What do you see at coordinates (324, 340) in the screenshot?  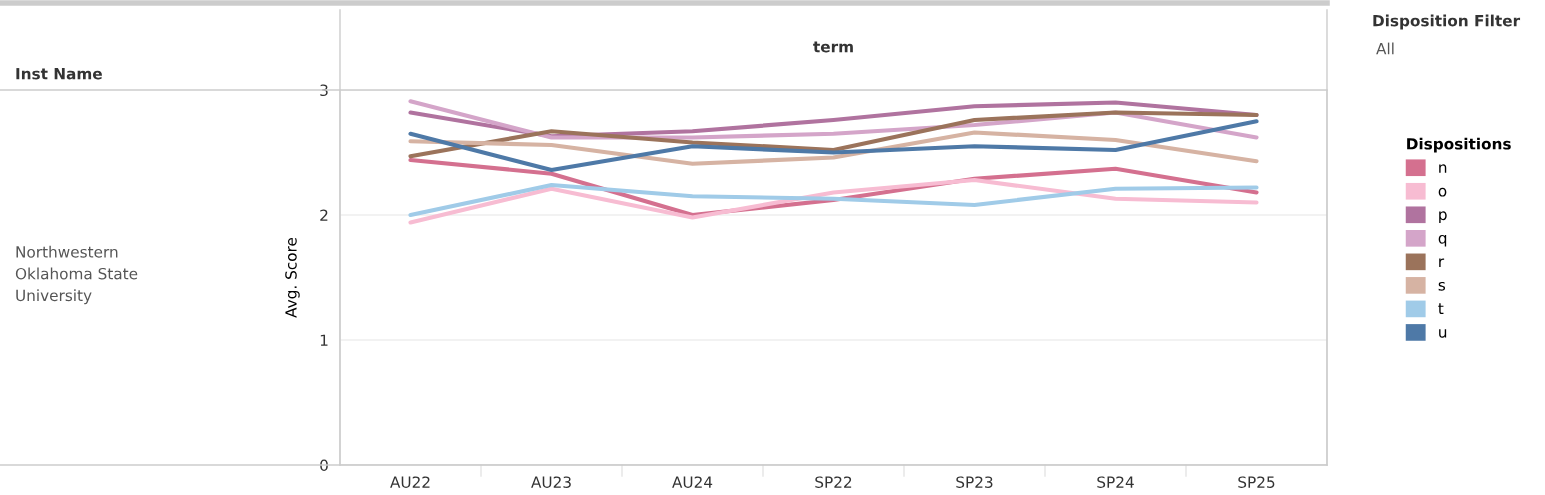 I see `y-tick-label: 1` at bounding box center [324, 340].